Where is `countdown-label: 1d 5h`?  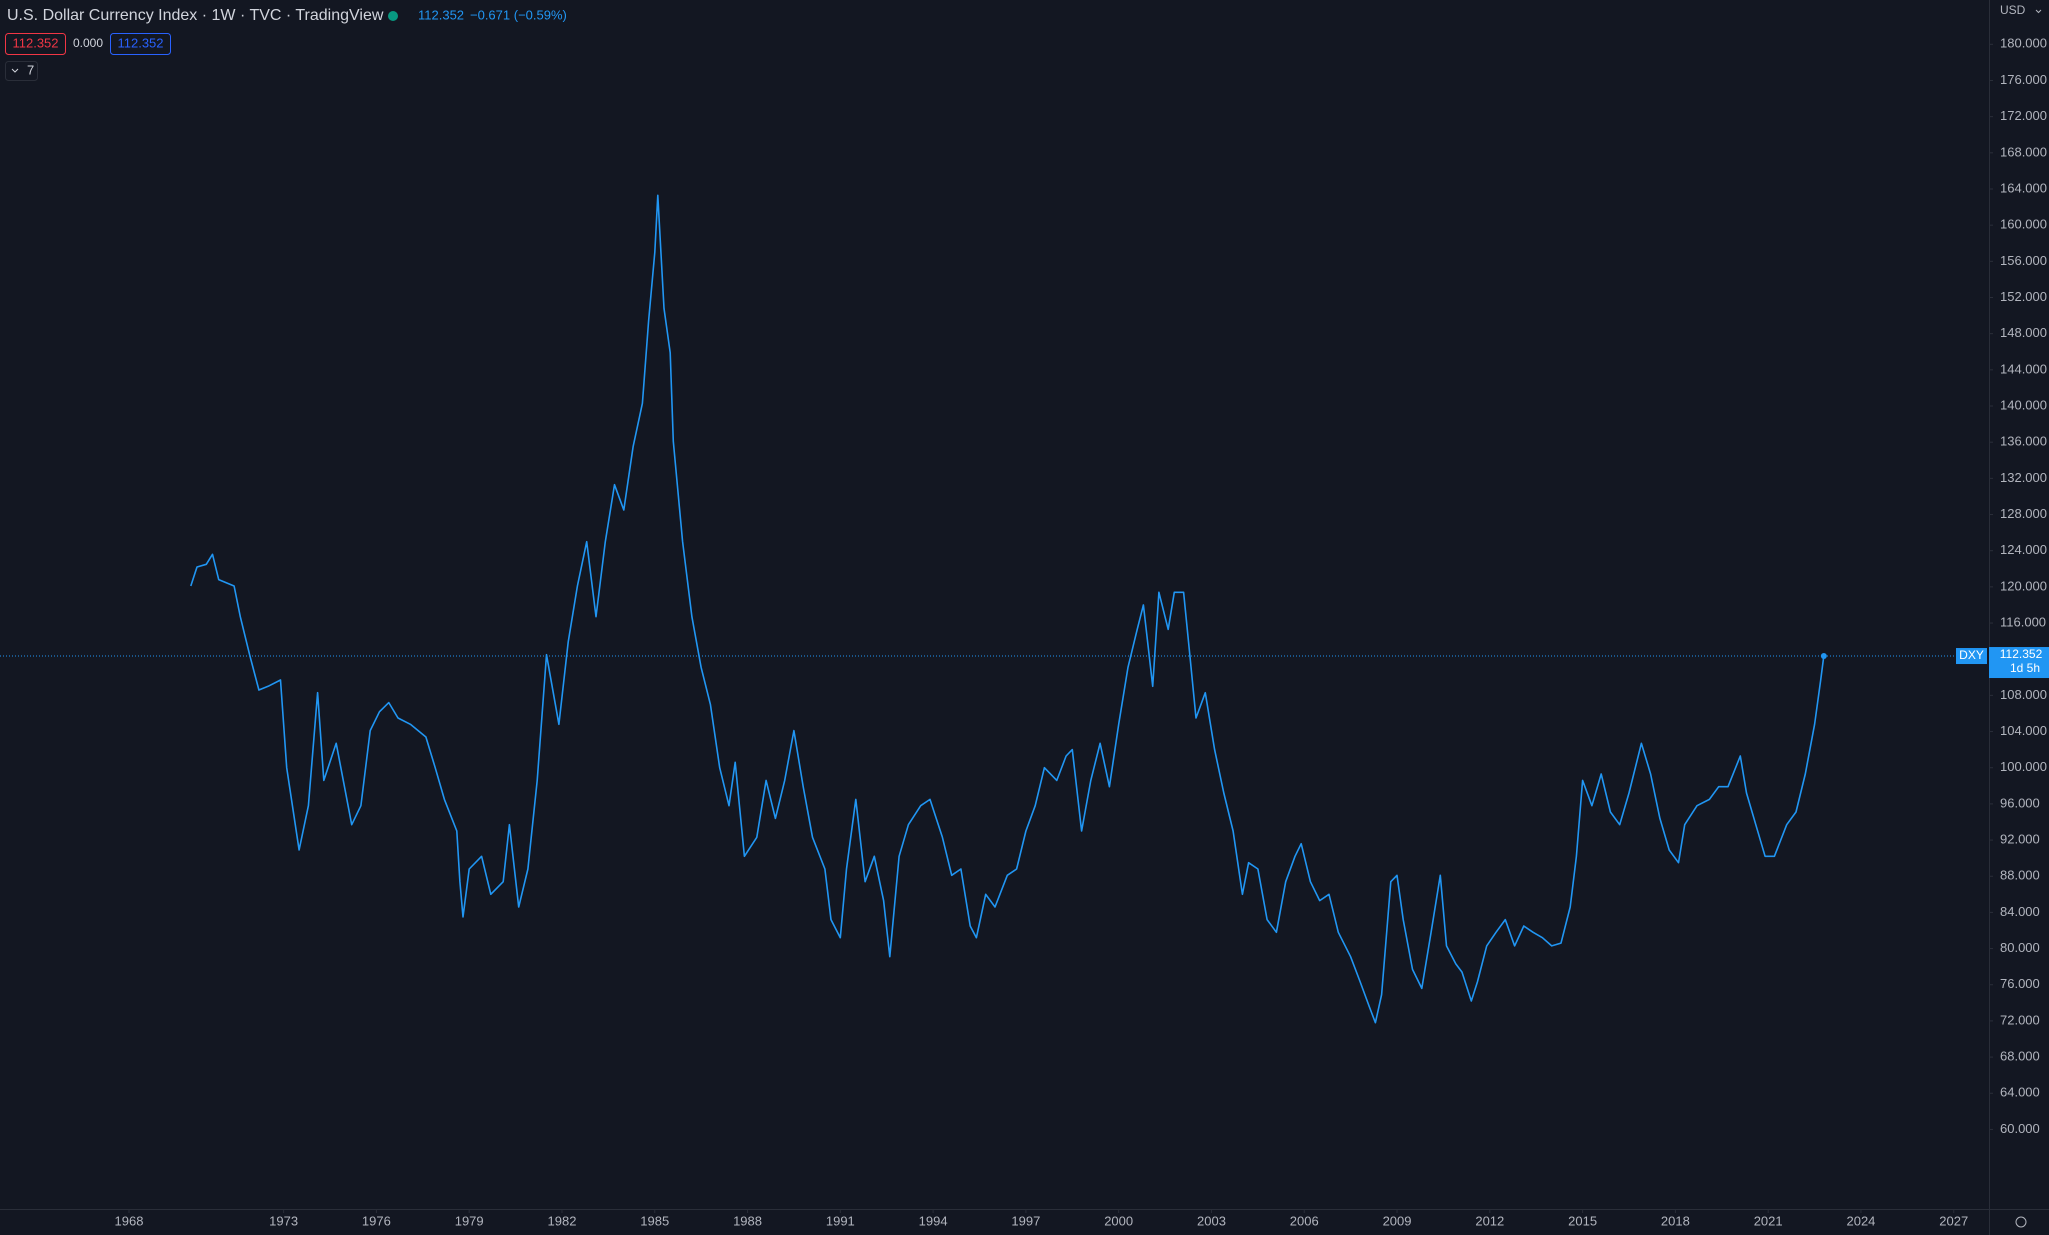 countdown-label: 1d 5h is located at coordinates (2025, 668).